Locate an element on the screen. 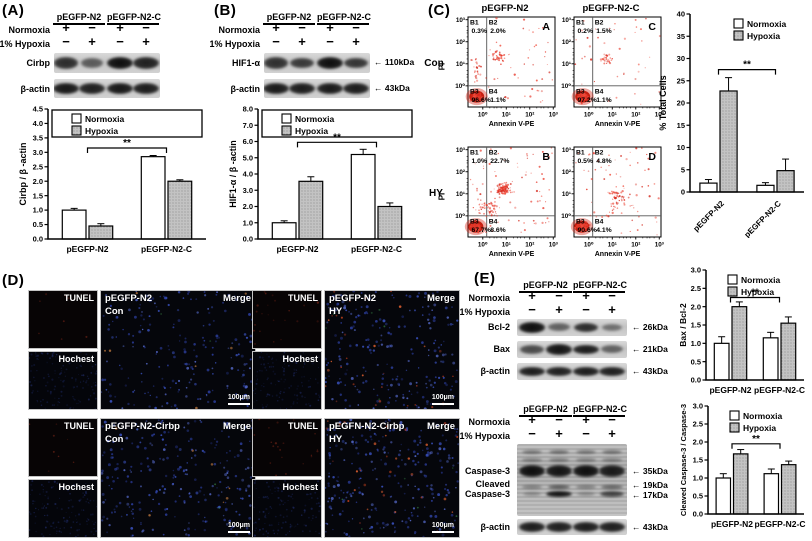  y-tick-label: 40 is located at coordinates (681, 14).